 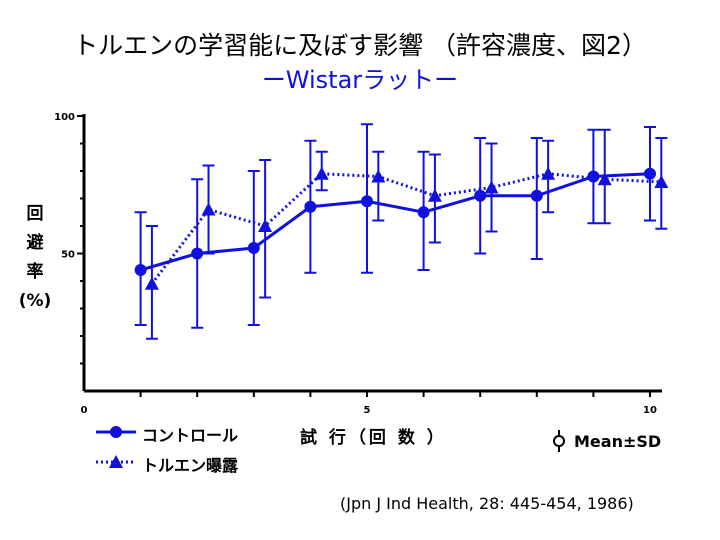 What do you see at coordinates (35, 214) in the screenshot?
I see `y-label-char: 回` at bounding box center [35, 214].